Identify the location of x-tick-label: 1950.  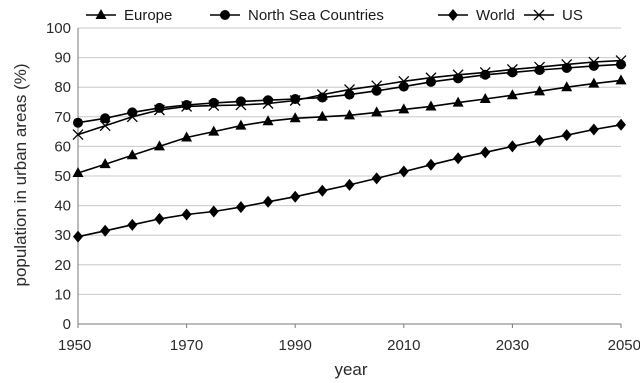
(74, 345).